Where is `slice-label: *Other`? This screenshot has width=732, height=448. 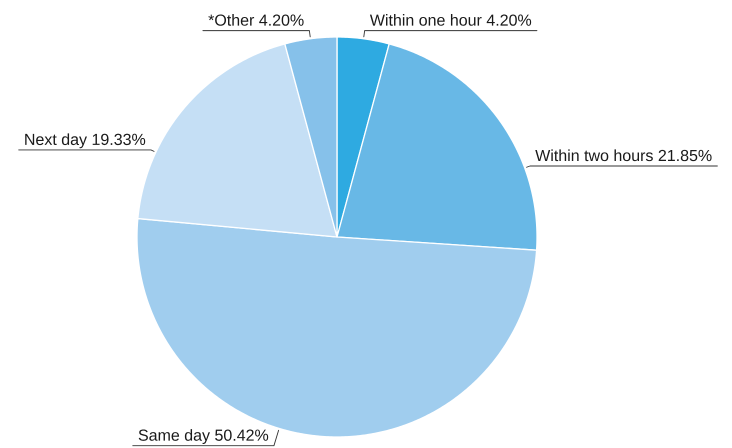
slice-label: *Other is located at coordinates (231, 20).